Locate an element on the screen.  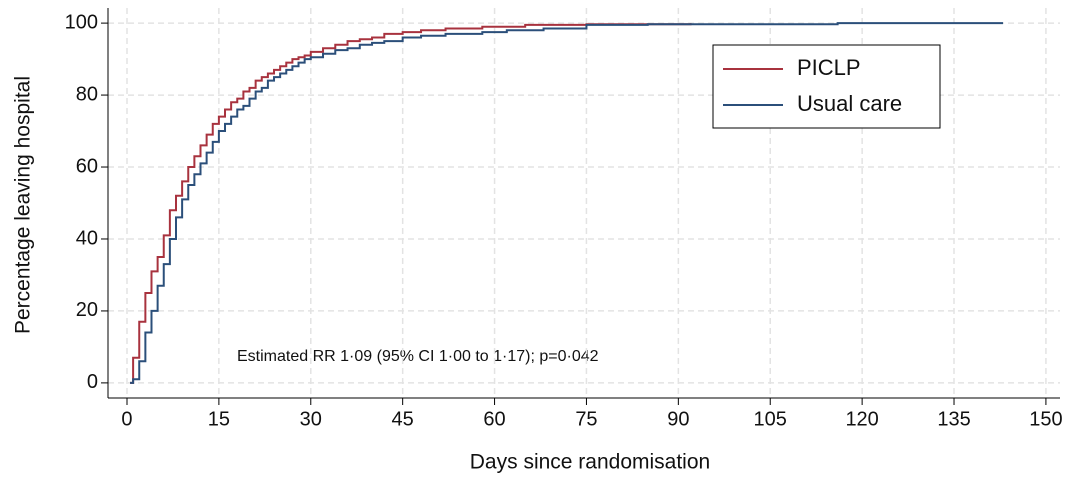
x-tick-label: 45 is located at coordinates (403, 419).